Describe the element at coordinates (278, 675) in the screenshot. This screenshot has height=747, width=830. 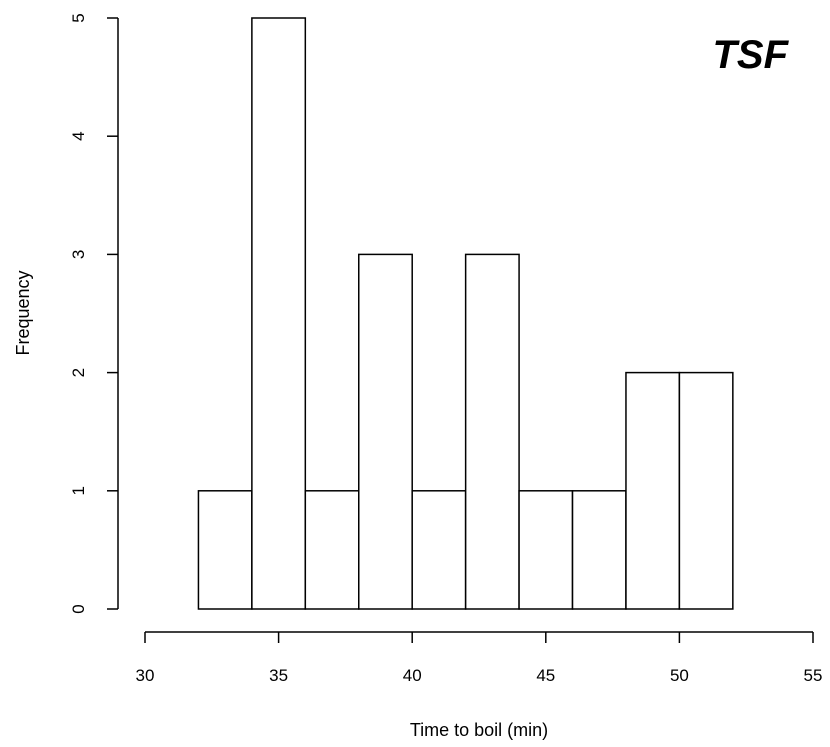
I see `x-tick-label-35: 35` at that location.